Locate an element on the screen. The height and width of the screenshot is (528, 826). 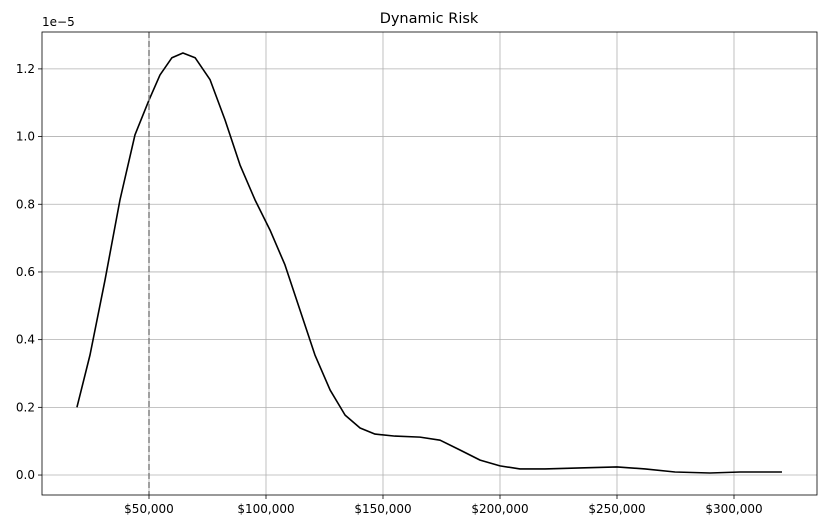
y-tick-label: 0.6 is located at coordinates (25, 272).